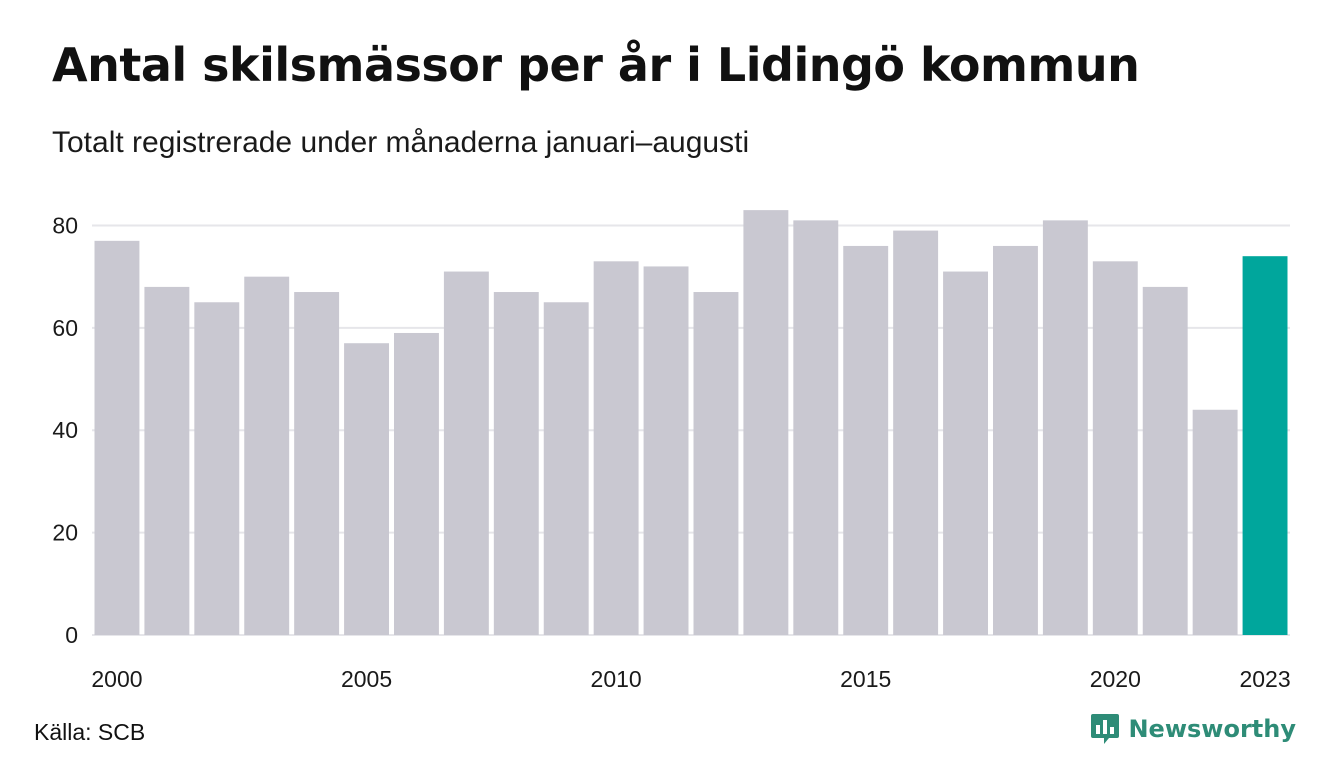  Describe the element at coordinates (1115, 679) in the screenshot. I see `x-tick-label: 2020` at that location.